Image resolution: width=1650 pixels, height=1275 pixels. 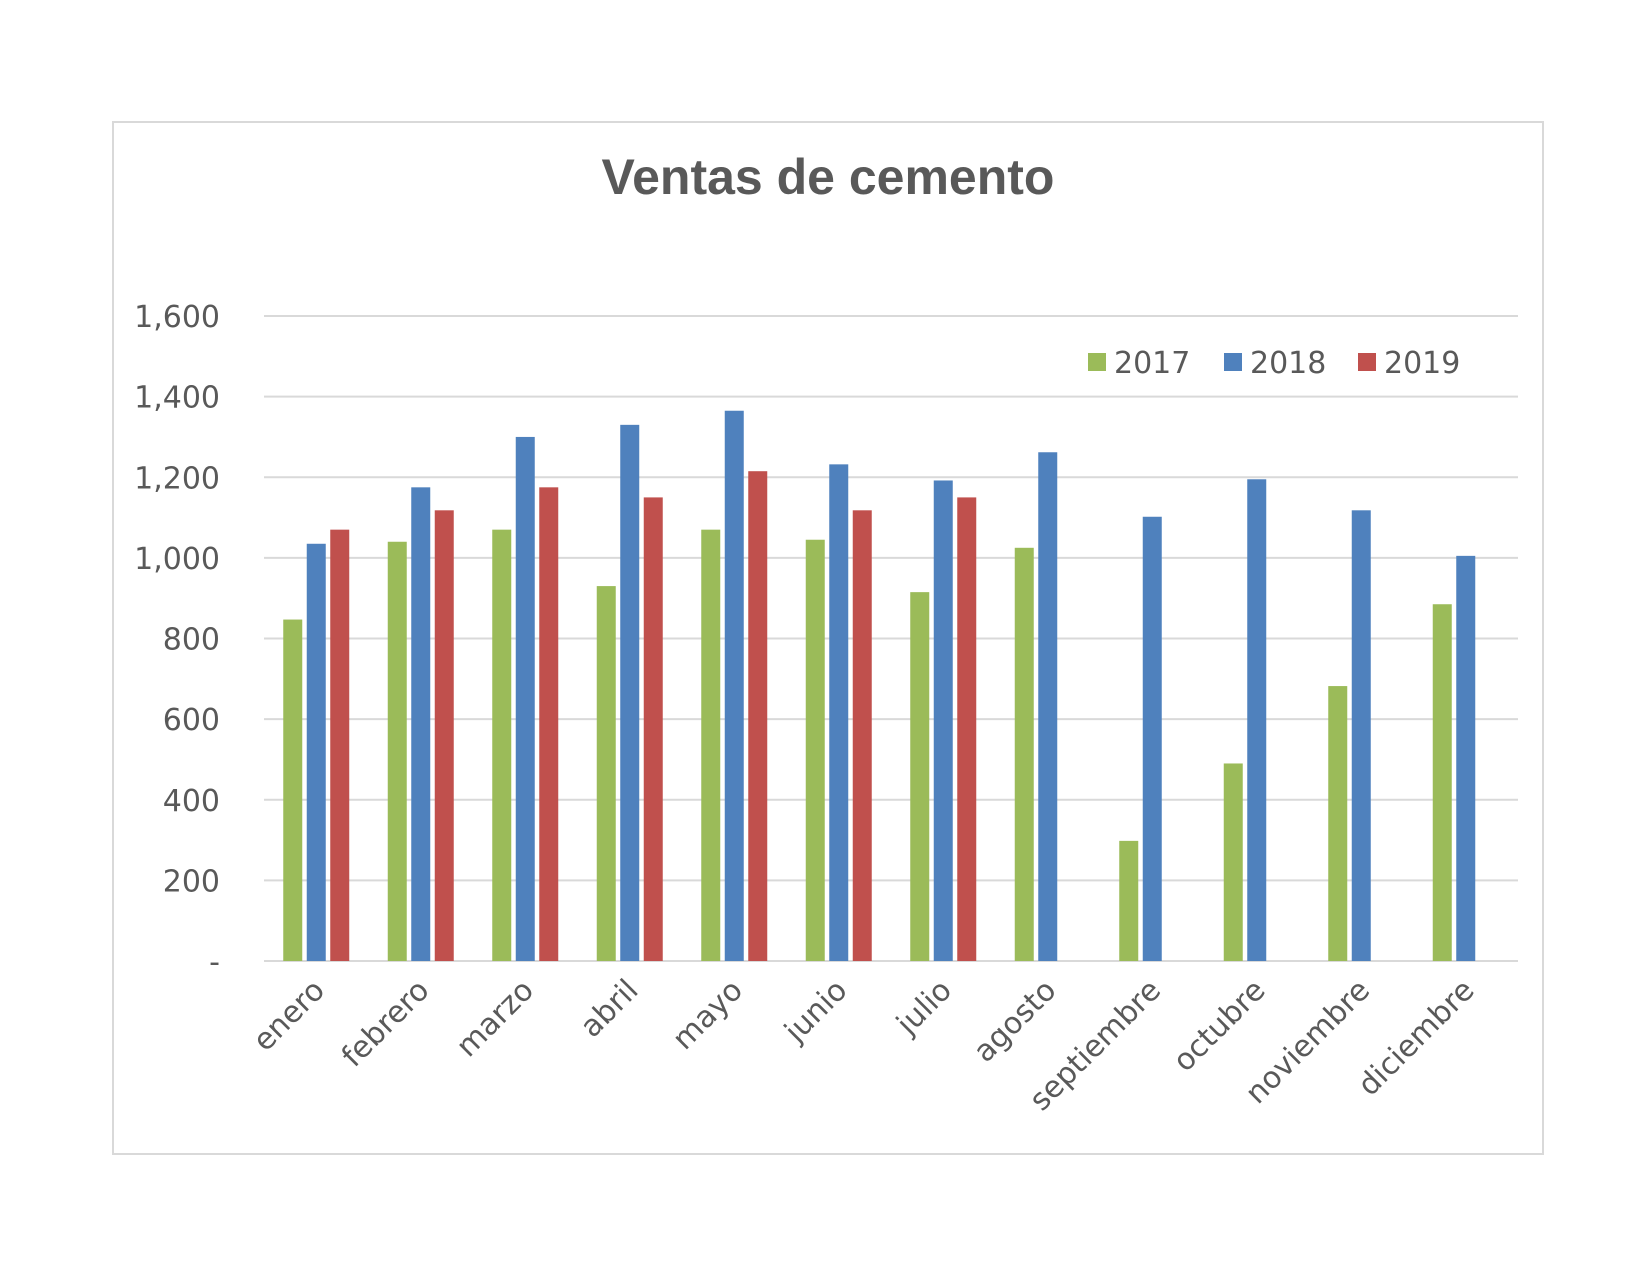 I want to click on bar-2018-diciembre, so click(x=1466, y=758).